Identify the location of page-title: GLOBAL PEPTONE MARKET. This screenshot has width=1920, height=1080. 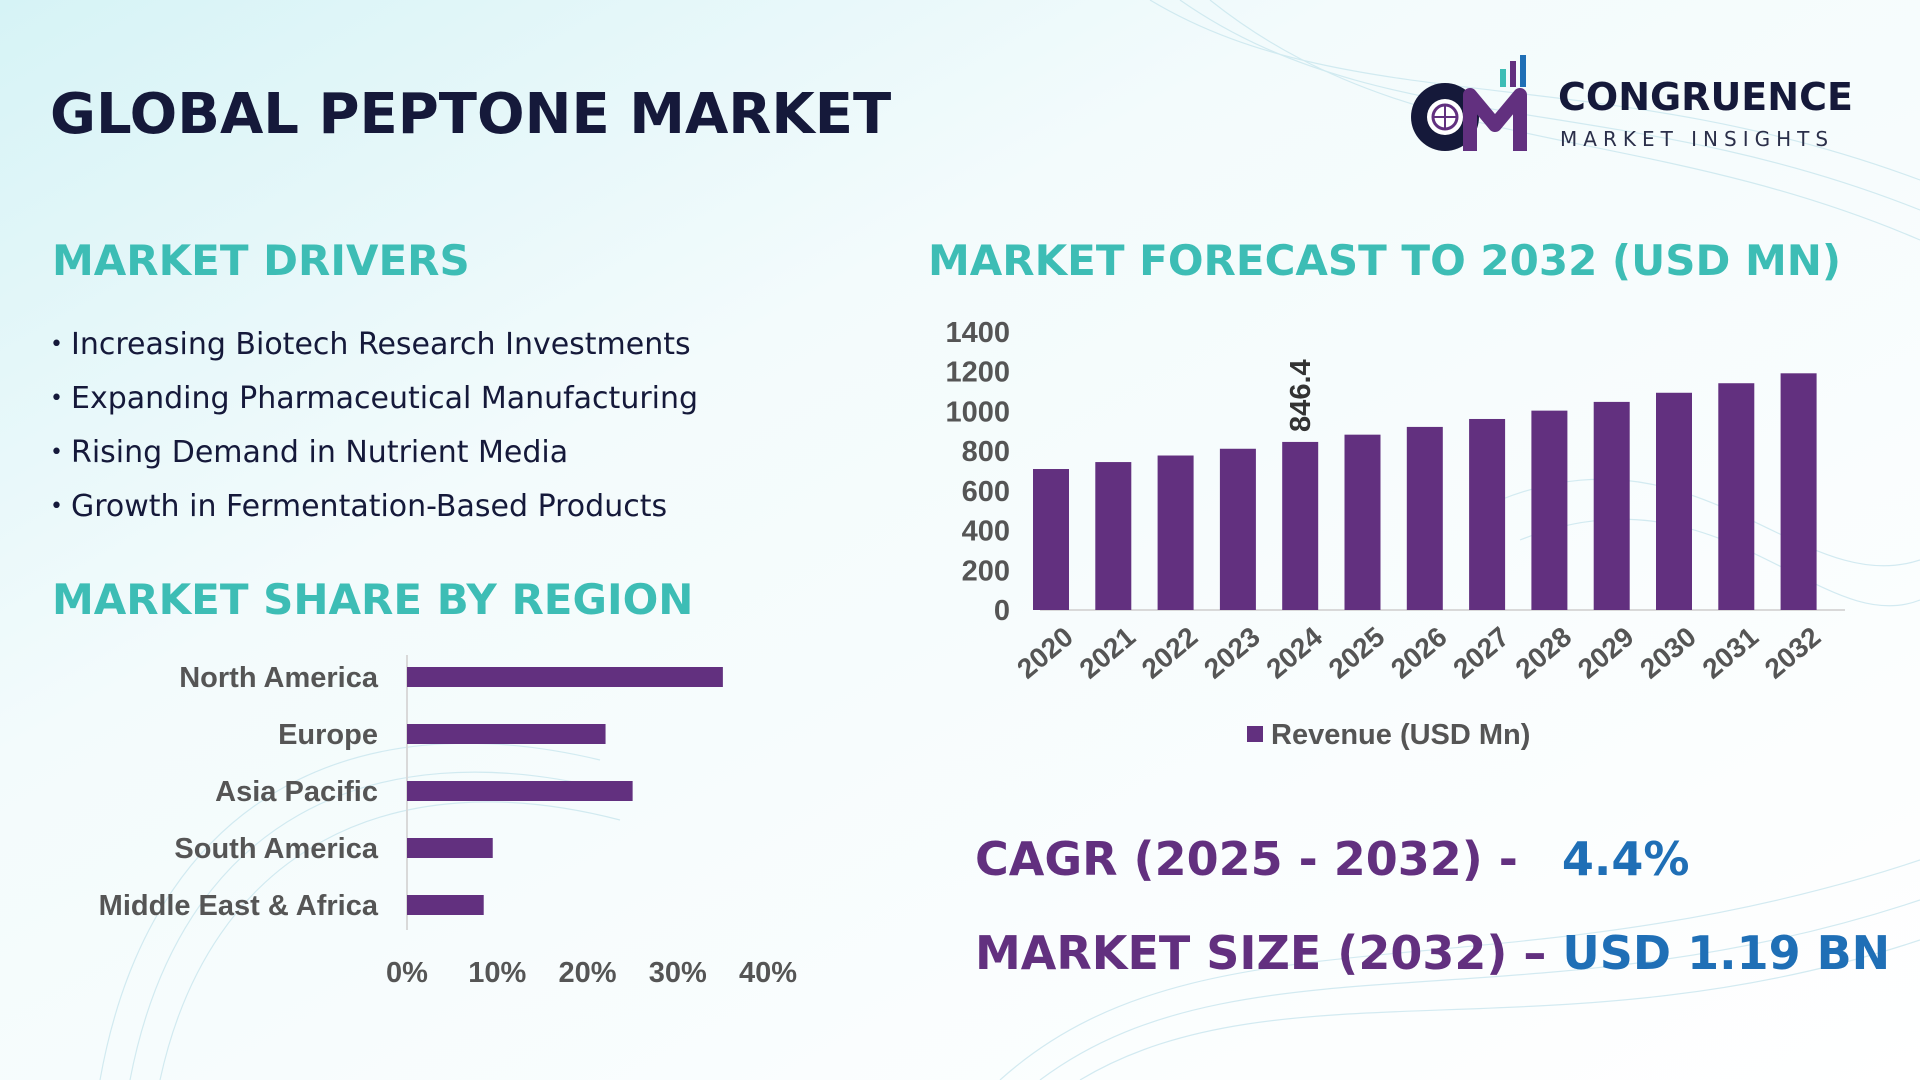
(471, 114).